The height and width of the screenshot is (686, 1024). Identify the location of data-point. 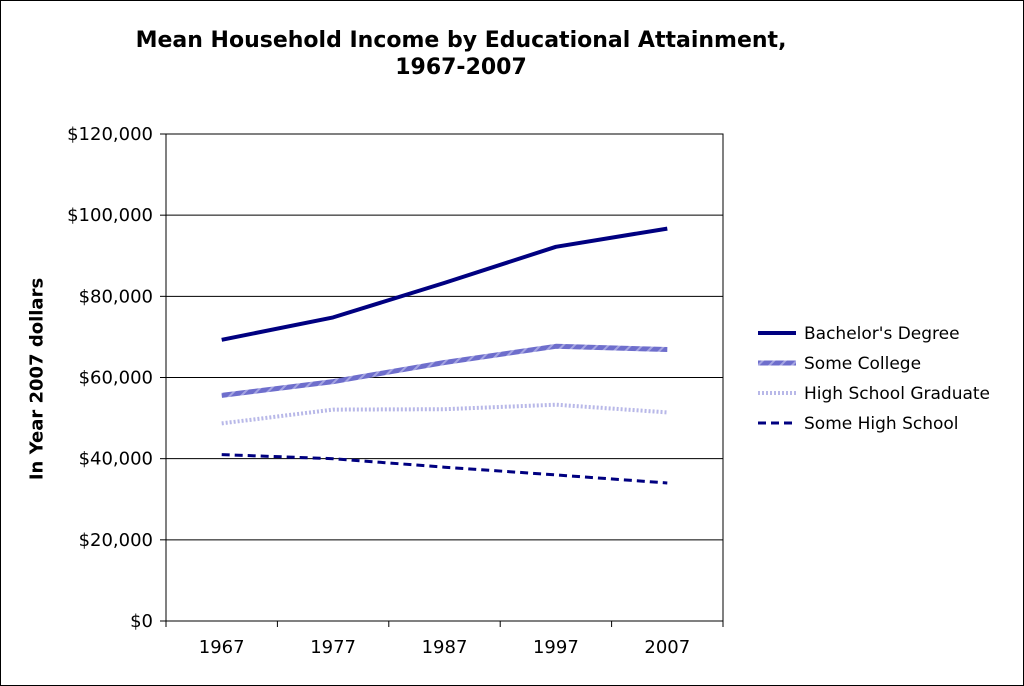
(556, 475).